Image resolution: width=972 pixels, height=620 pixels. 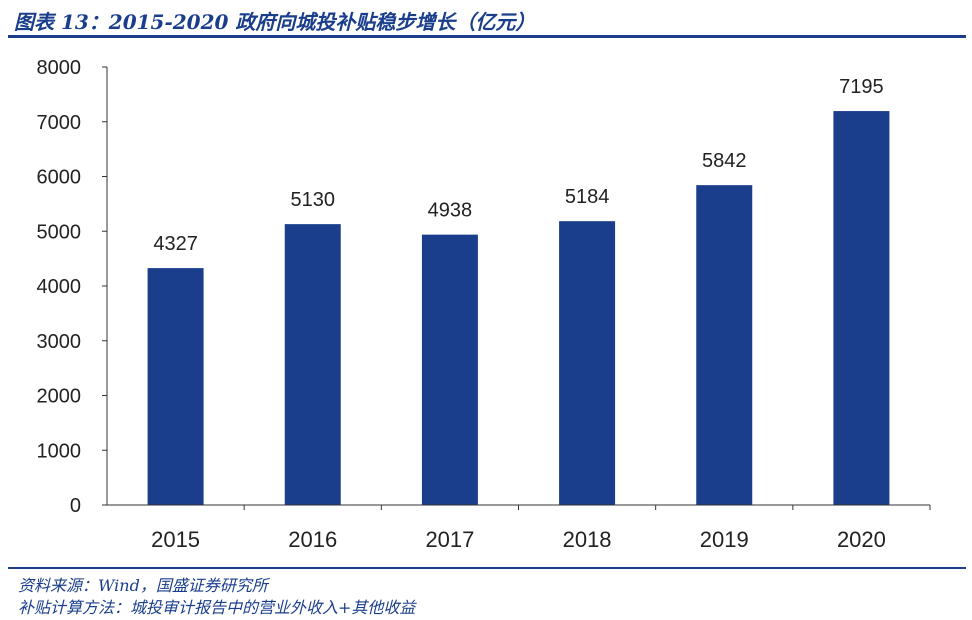 What do you see at coordinates (59, 287) in the screenshot?
I see `y-tick-label: 4000` at bounding box center [59, 287].